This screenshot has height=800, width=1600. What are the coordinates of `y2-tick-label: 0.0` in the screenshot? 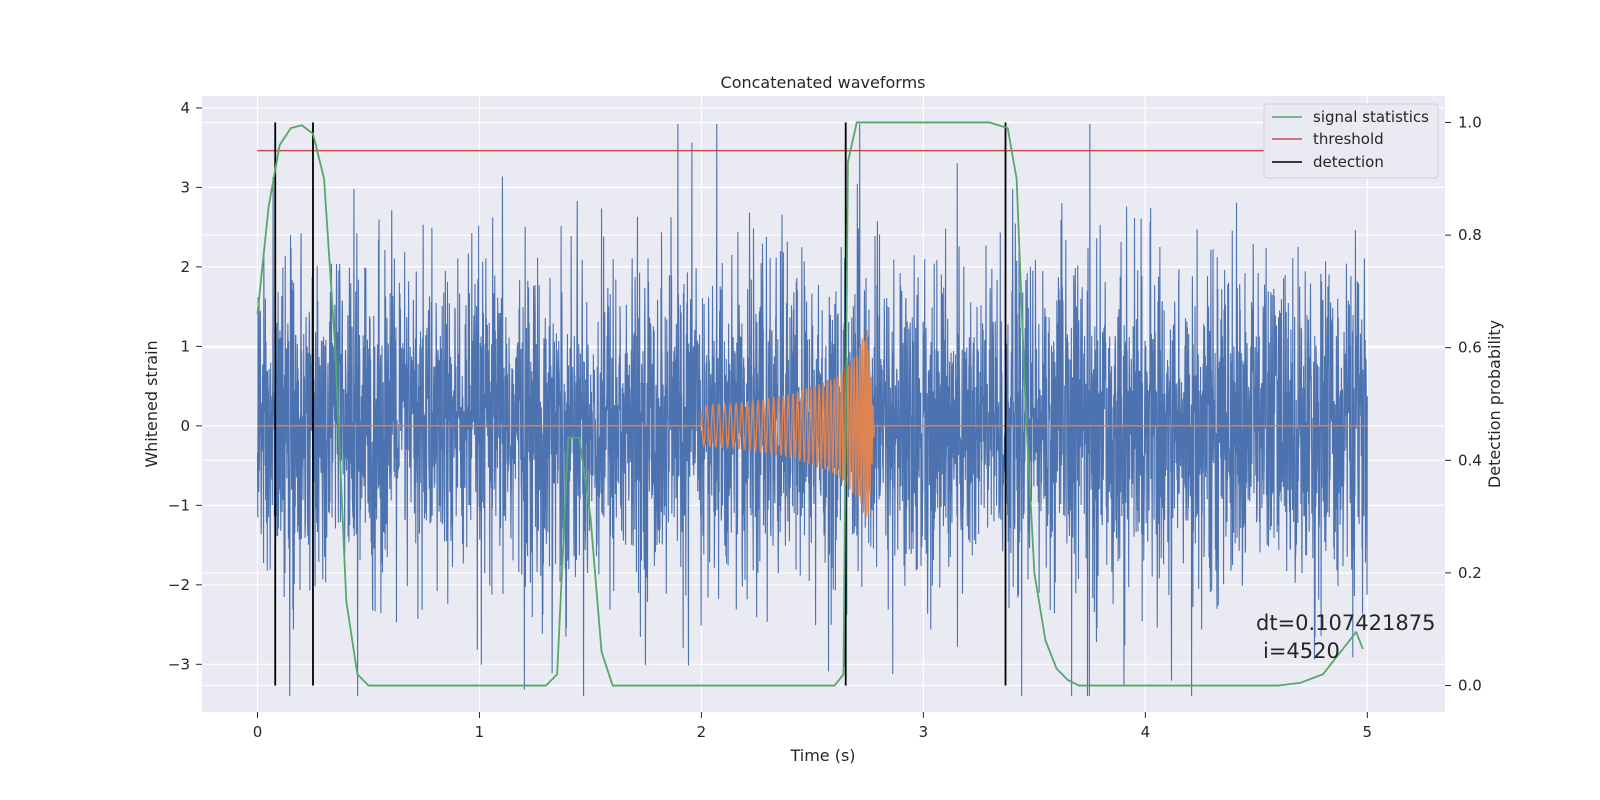 It's located at (1470, 686).